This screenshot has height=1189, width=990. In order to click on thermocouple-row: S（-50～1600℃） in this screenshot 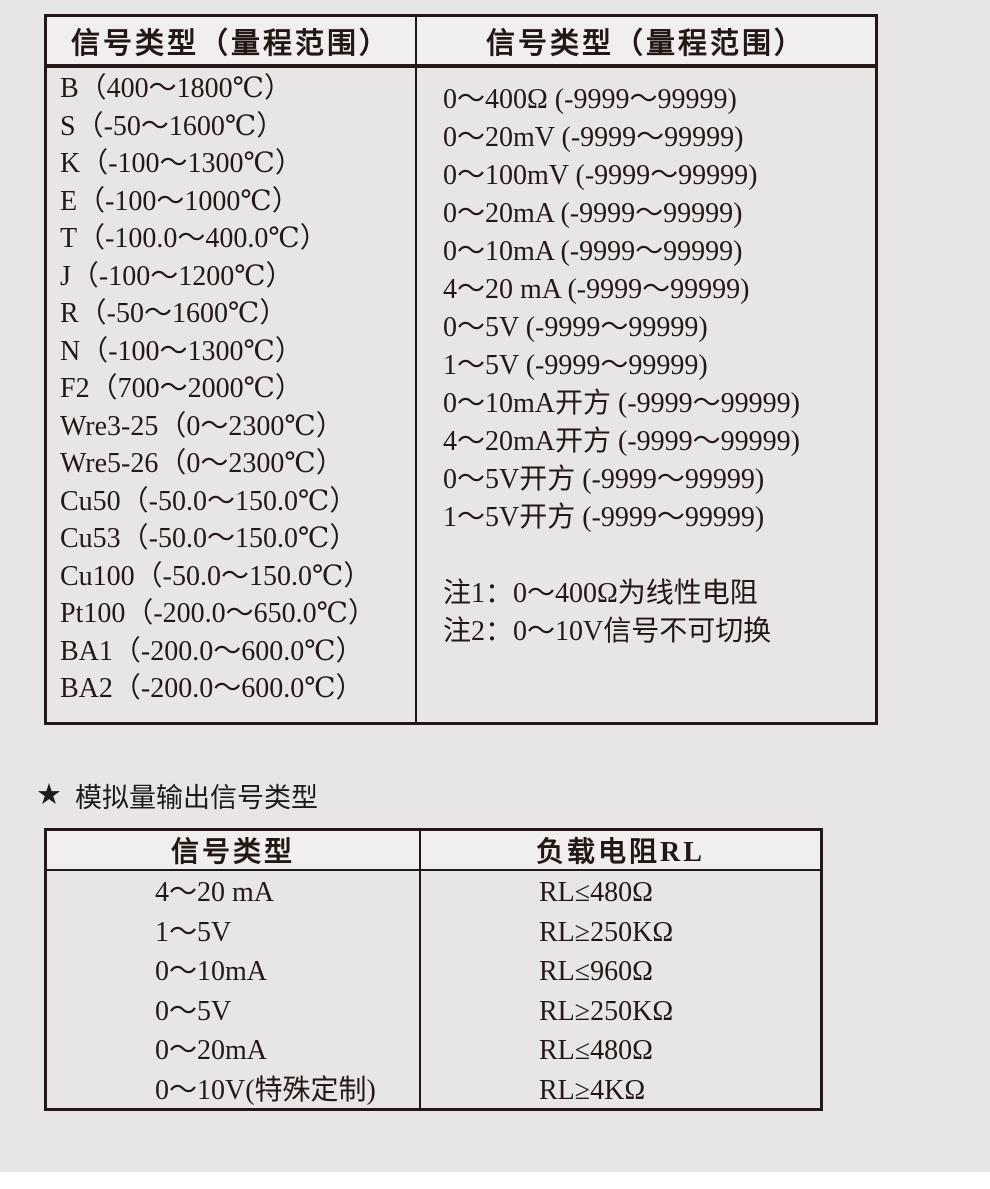, I will do `click(172, 126)`.